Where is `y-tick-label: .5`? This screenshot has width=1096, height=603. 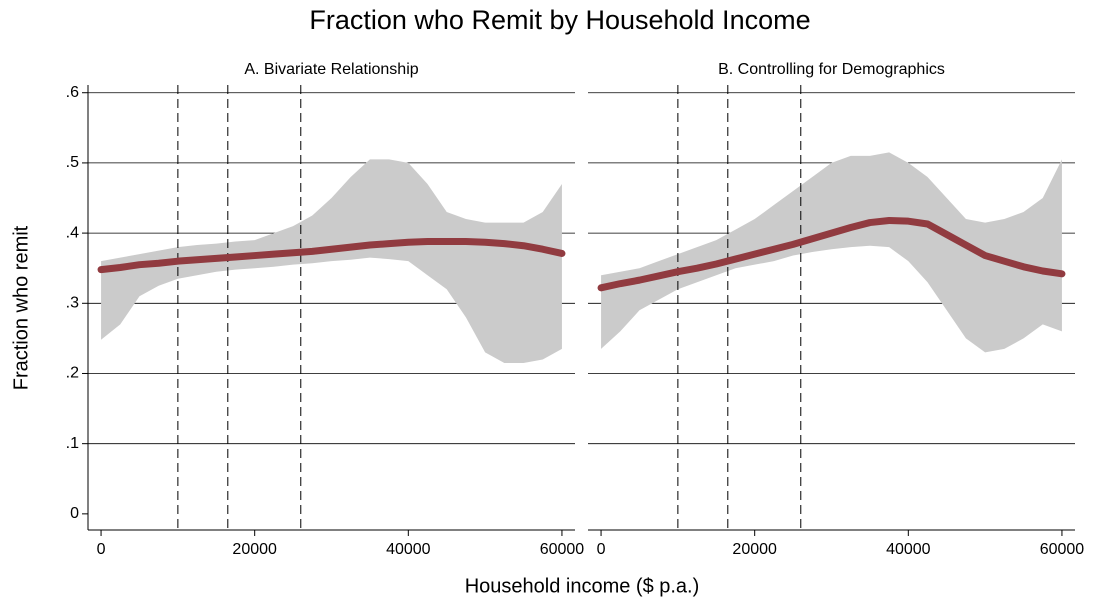
y-tick-label: .5 is located at coordinates (72, 162).